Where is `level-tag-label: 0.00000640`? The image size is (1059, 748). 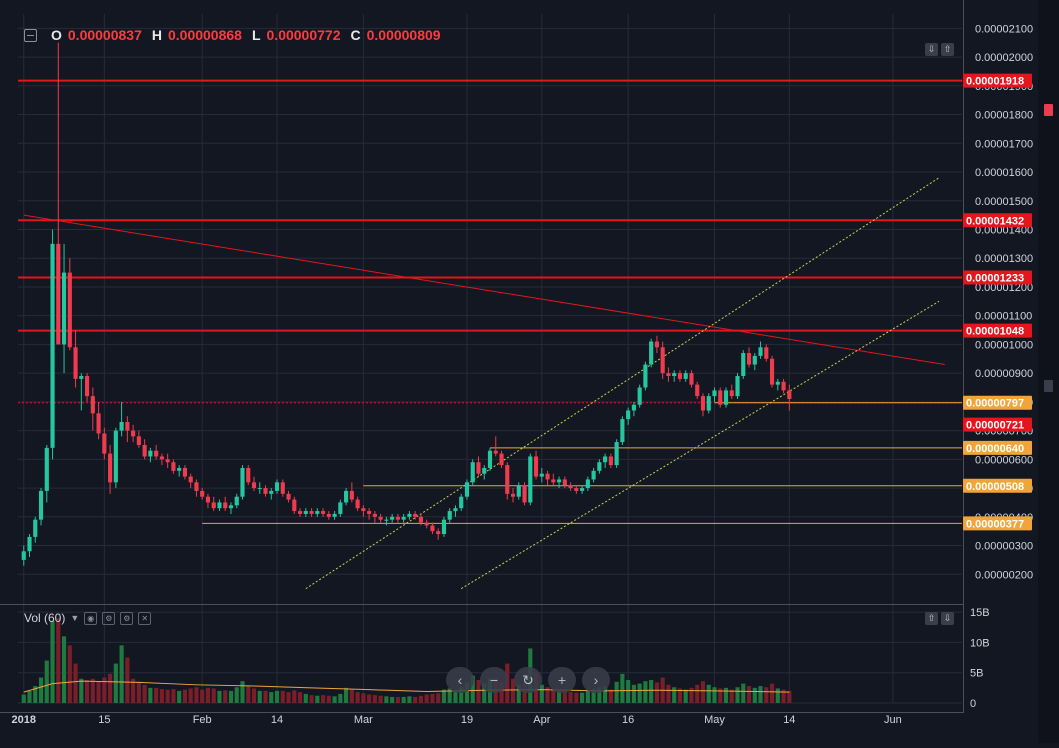 level-tag-label: 0.00000640 is located at coordinates (995, 449).